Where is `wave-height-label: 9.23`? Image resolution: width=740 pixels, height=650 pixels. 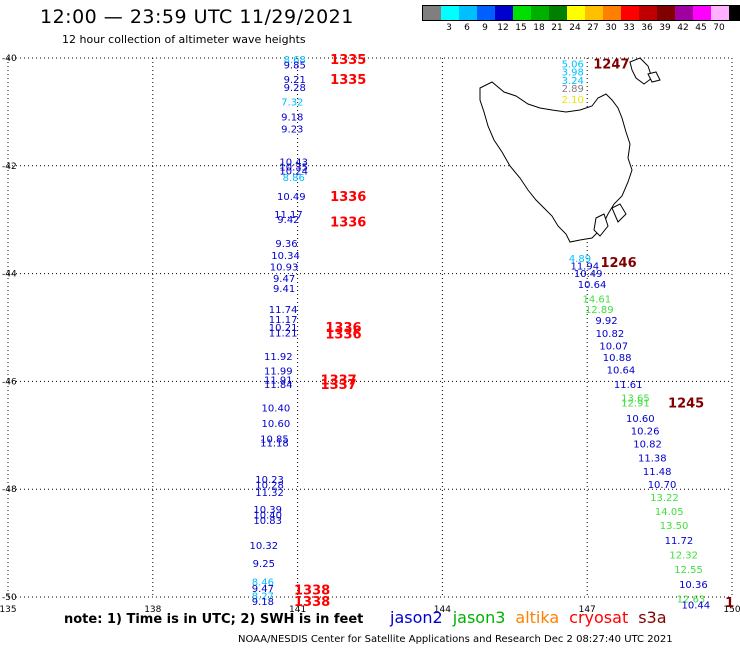
wave-height-label: 9.23 is located at coordinates (292, 130).